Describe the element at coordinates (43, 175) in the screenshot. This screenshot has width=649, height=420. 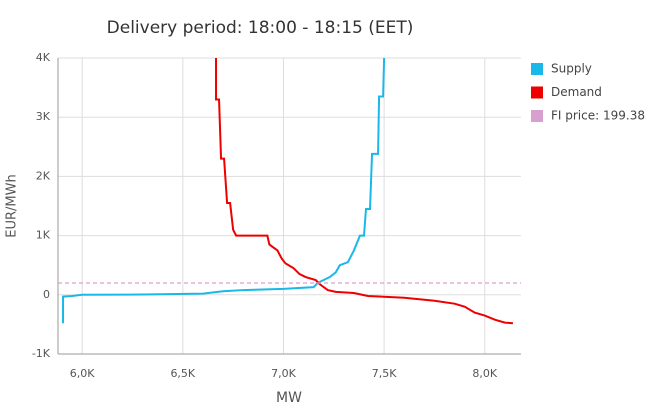
I see `y-tick-label: 2K` at that location.